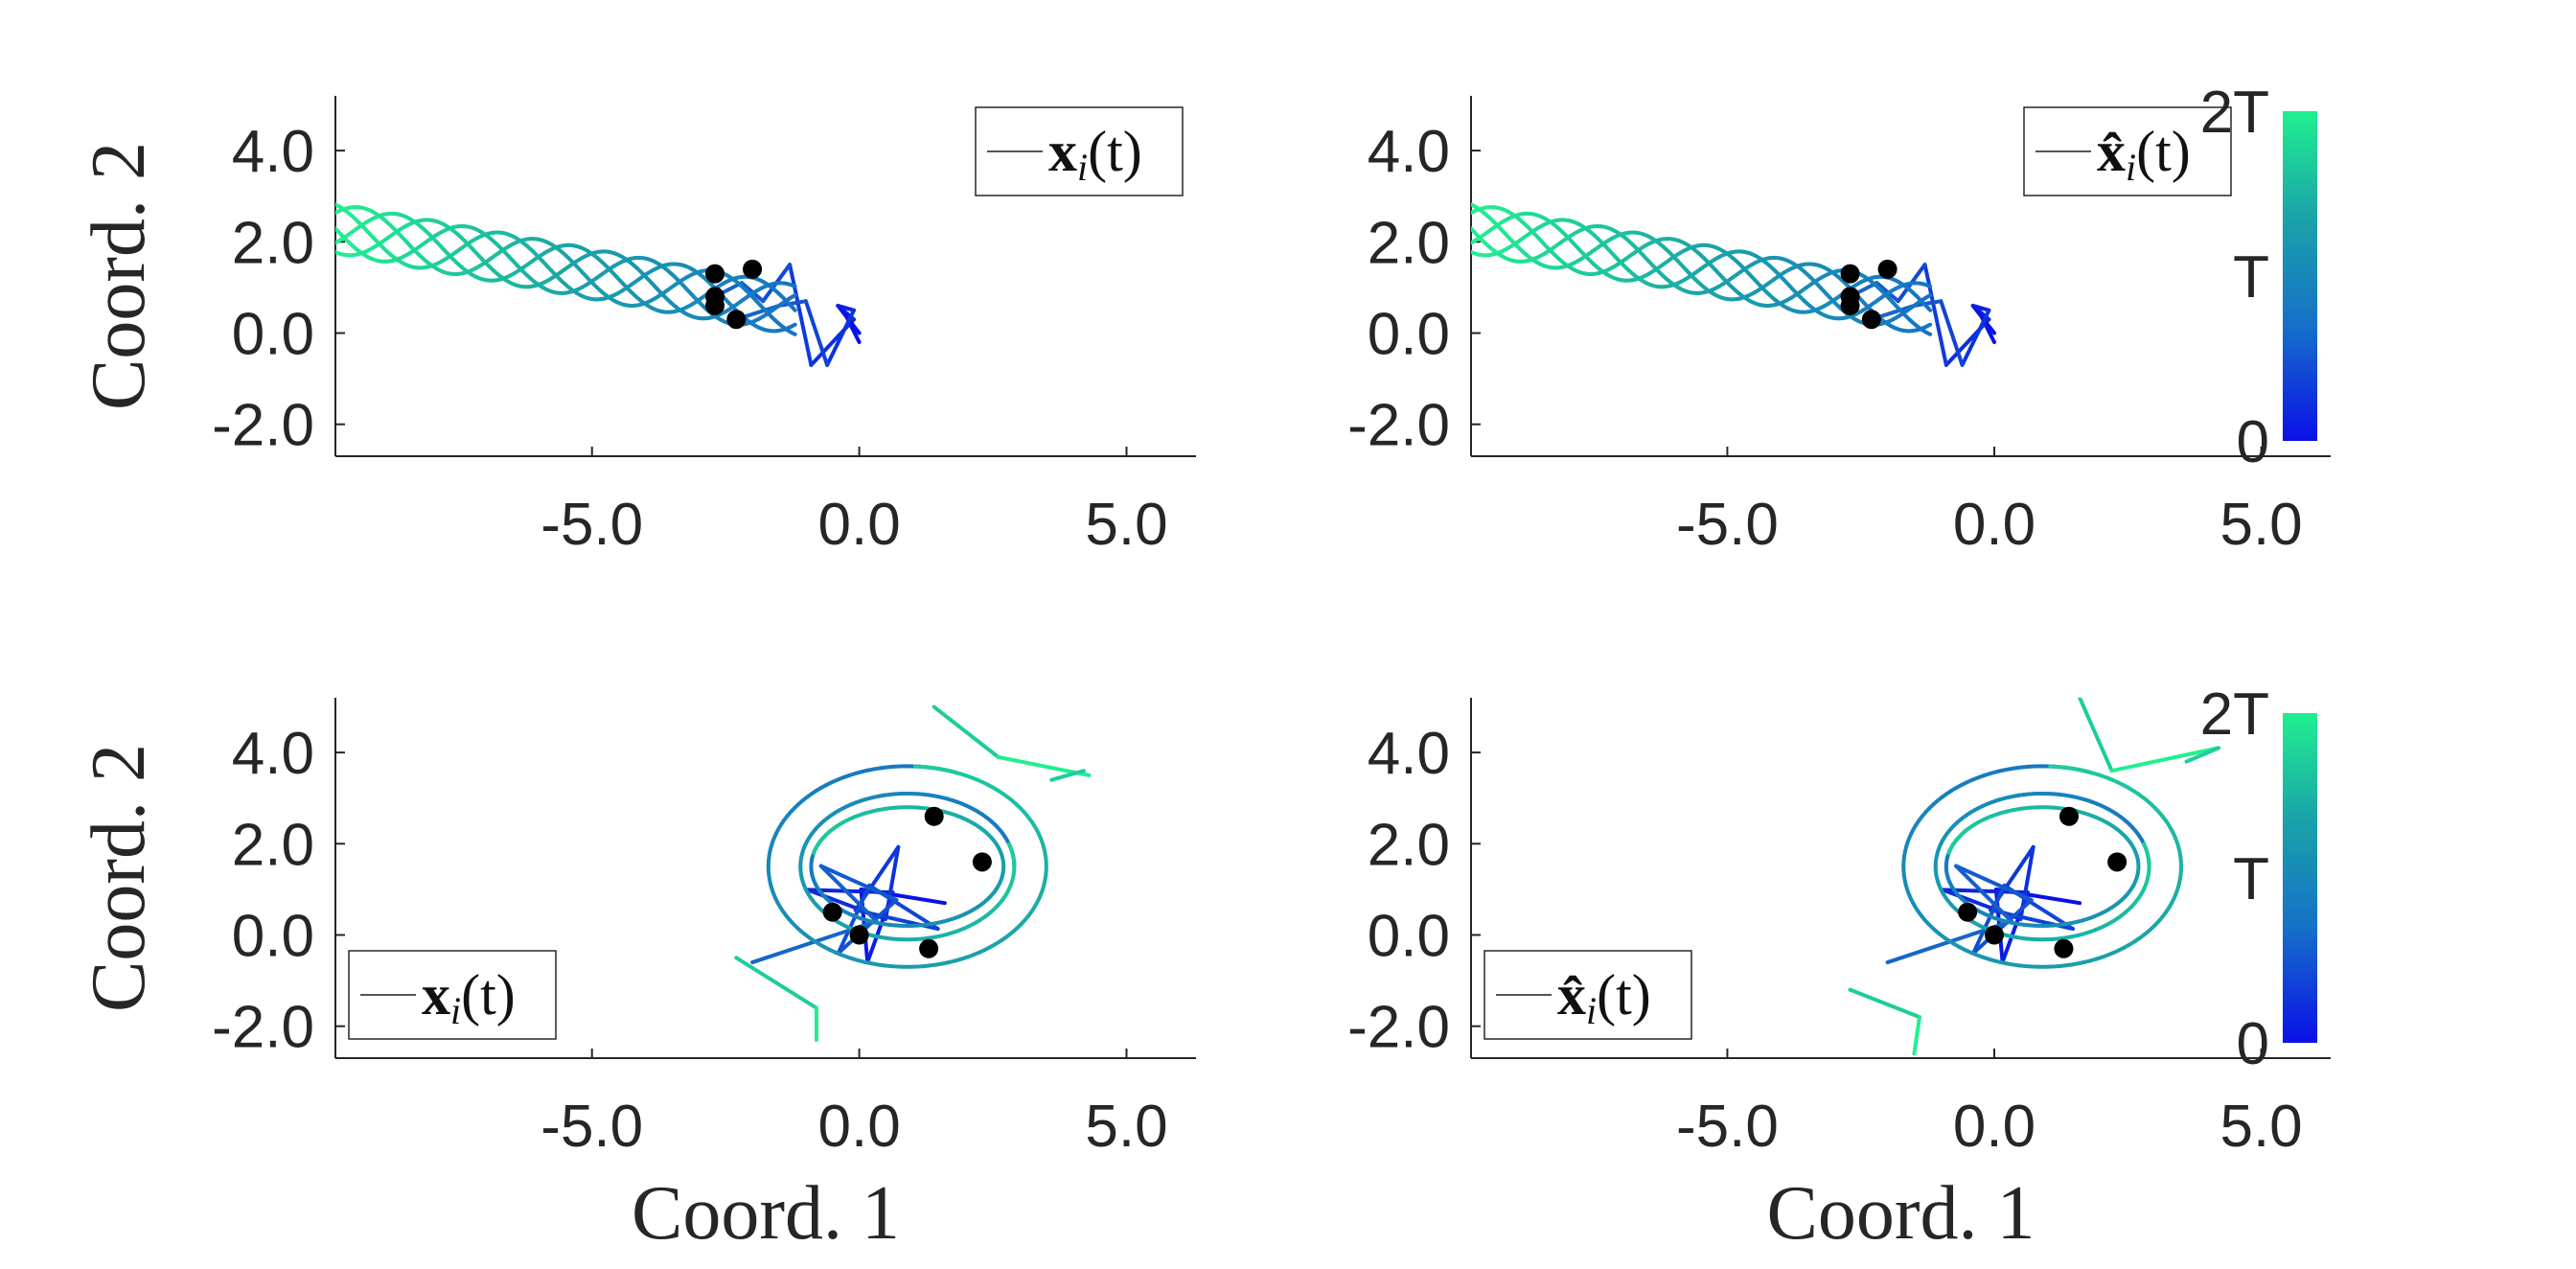  What do you see at coordinates (2234, 714) in the screenshot?
I see `colorbar-label: 2T` at bounding box center [2234, 714].